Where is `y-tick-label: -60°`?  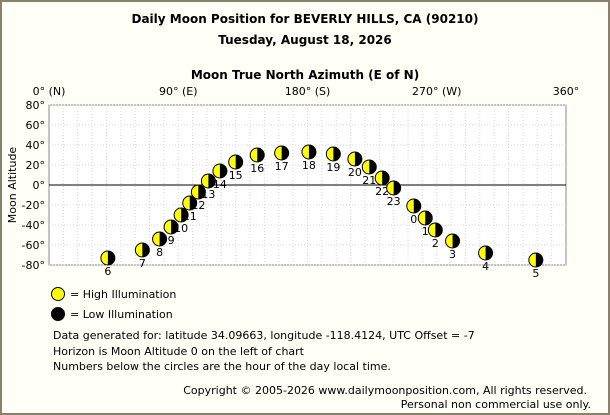 y-tick-label: -60° is located at coordinates (33, 245).